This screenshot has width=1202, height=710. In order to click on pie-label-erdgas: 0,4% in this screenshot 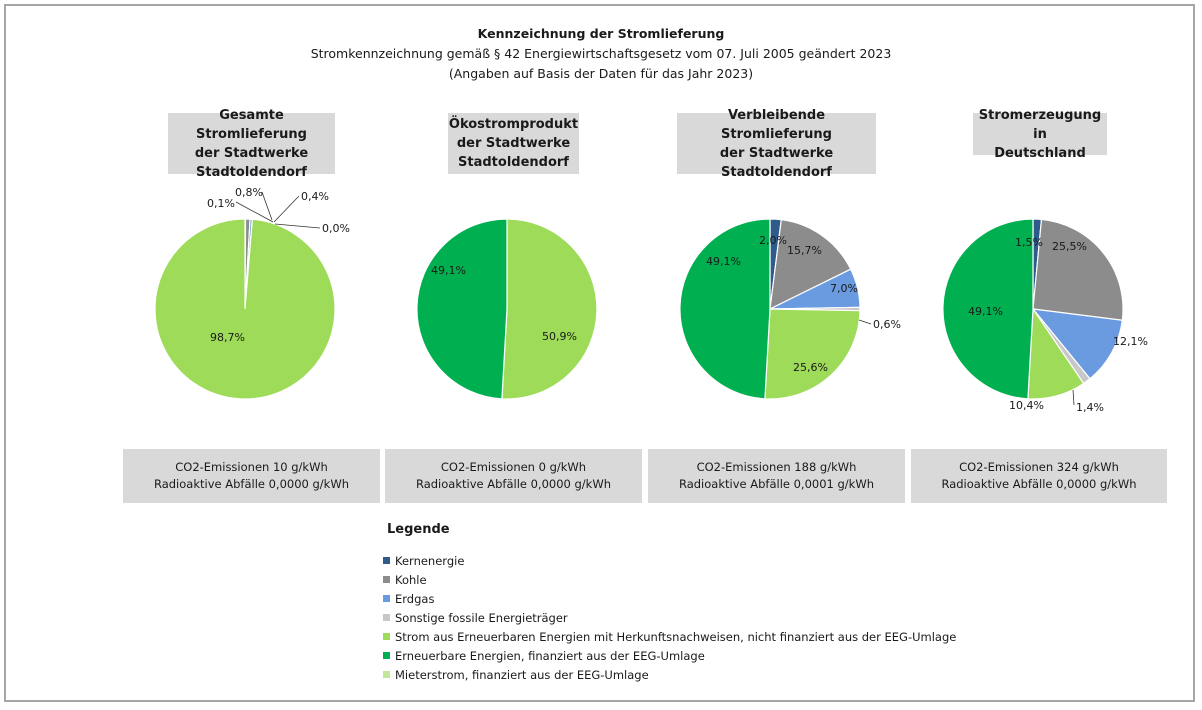, I will do `click(315, 196)`.